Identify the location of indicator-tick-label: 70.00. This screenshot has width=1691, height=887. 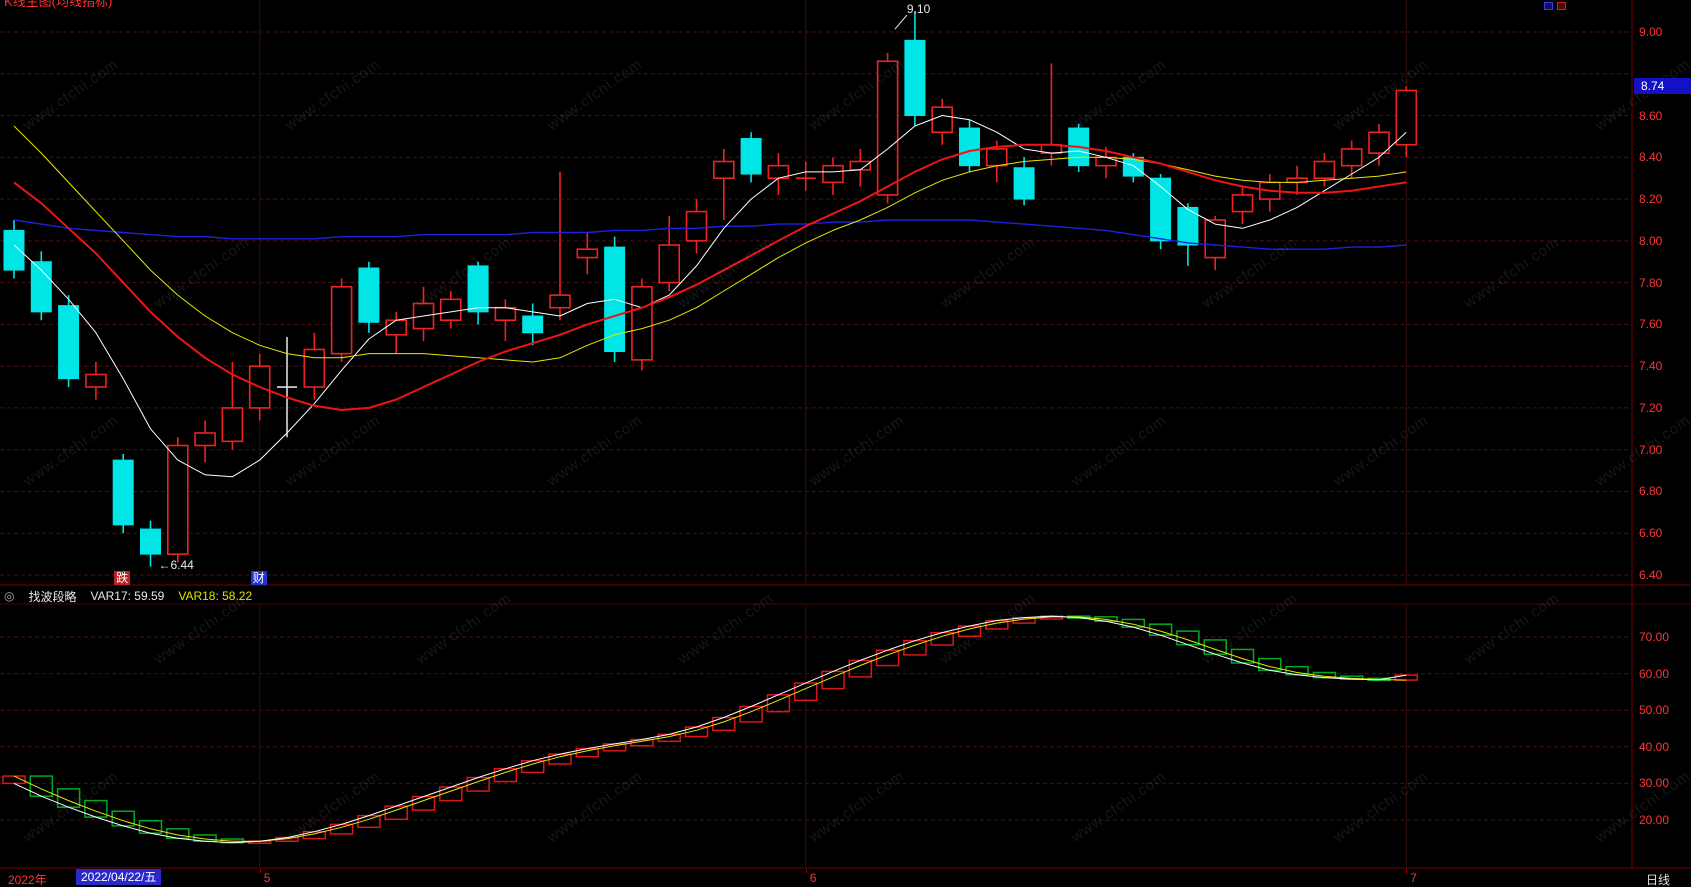
(1654, 637).